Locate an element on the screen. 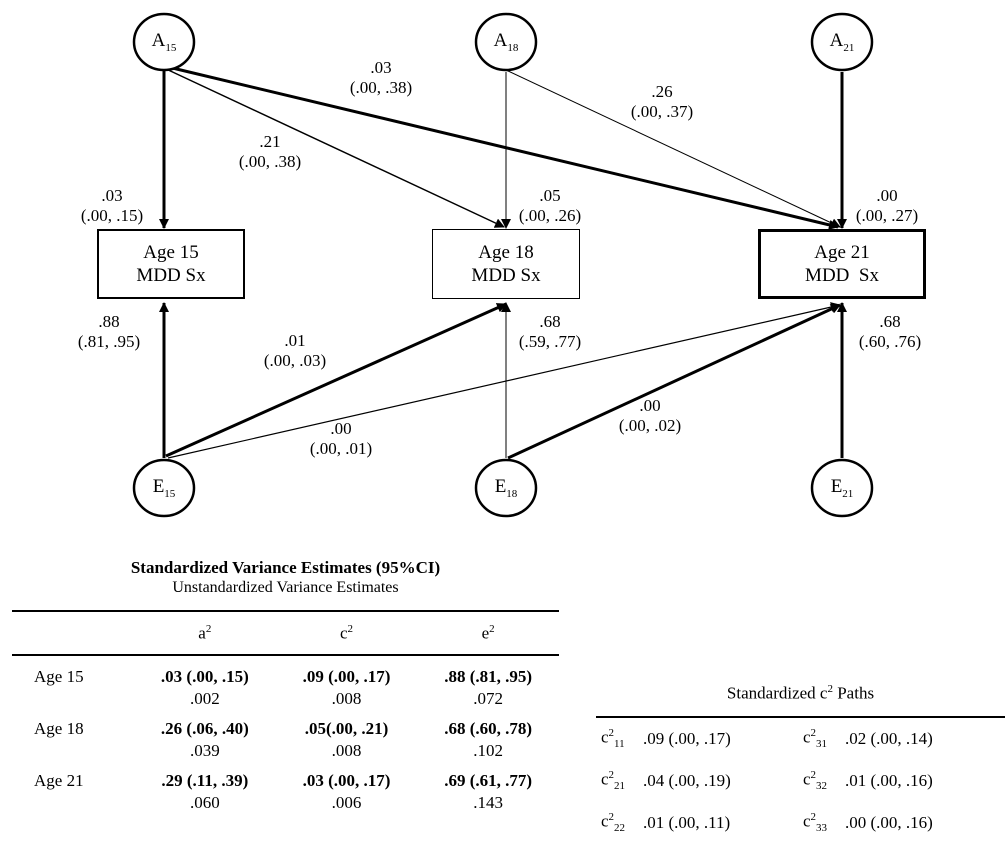 The height and width of the screenshot is (846, 1005). node-e21-circle is located at coordinates (842, 488).